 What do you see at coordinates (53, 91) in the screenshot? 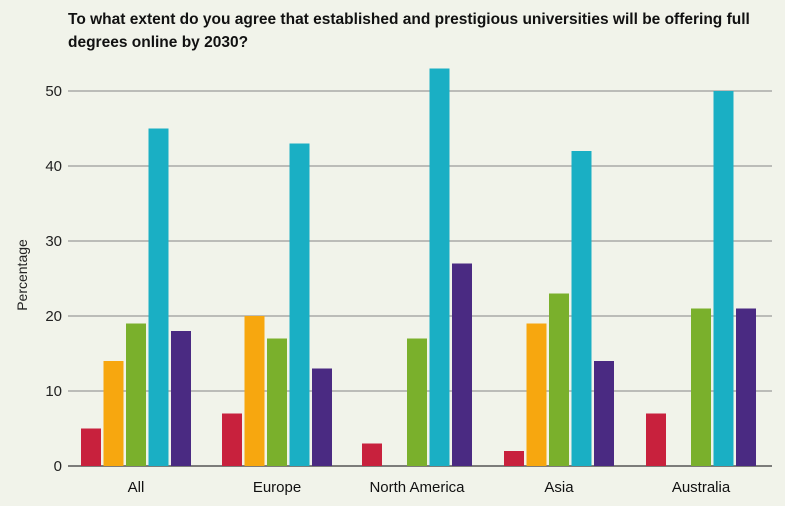
I see `y-tick-label: 50` at bounding box center [53, 91].